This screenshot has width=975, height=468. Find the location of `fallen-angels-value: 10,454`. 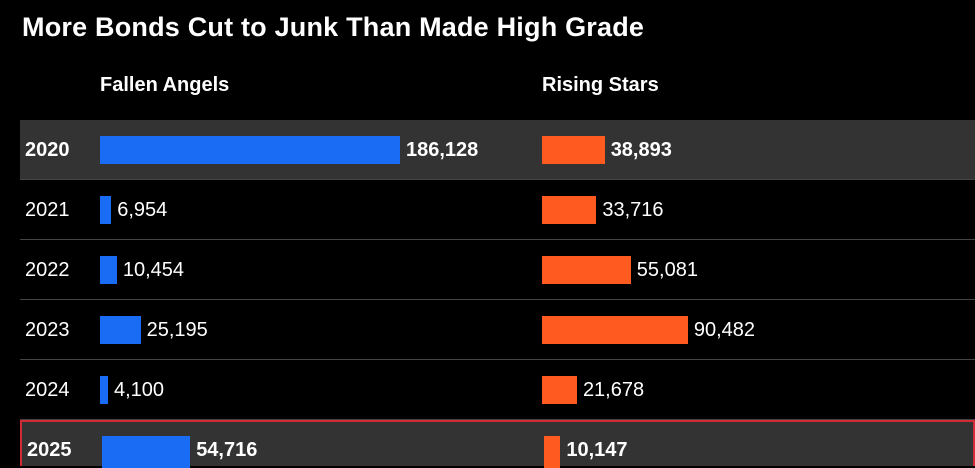

fallen-angels-value: 10,454 is located at coordinates (153, 270).